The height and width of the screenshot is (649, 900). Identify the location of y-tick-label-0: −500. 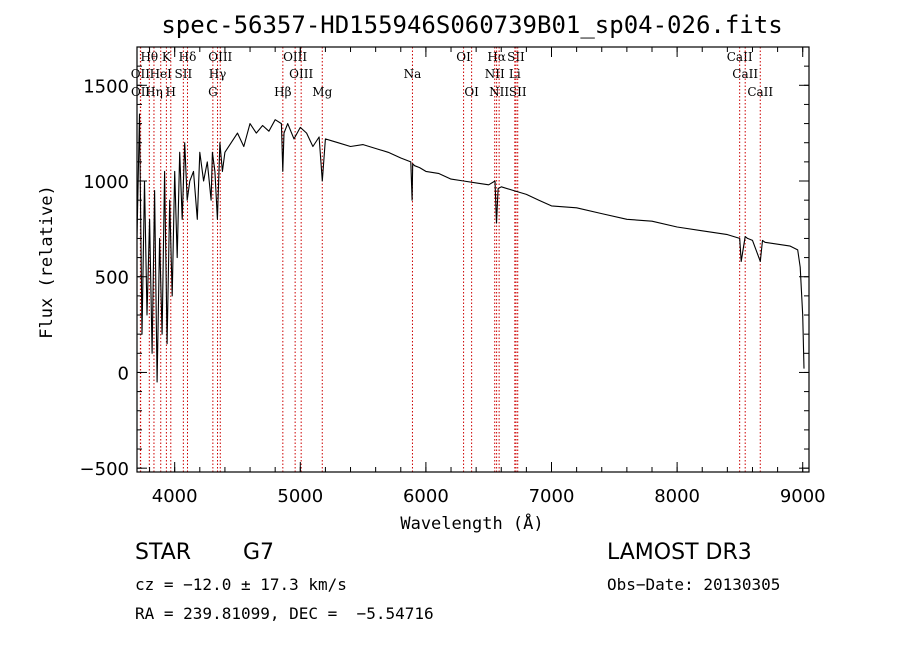
(104, 469).